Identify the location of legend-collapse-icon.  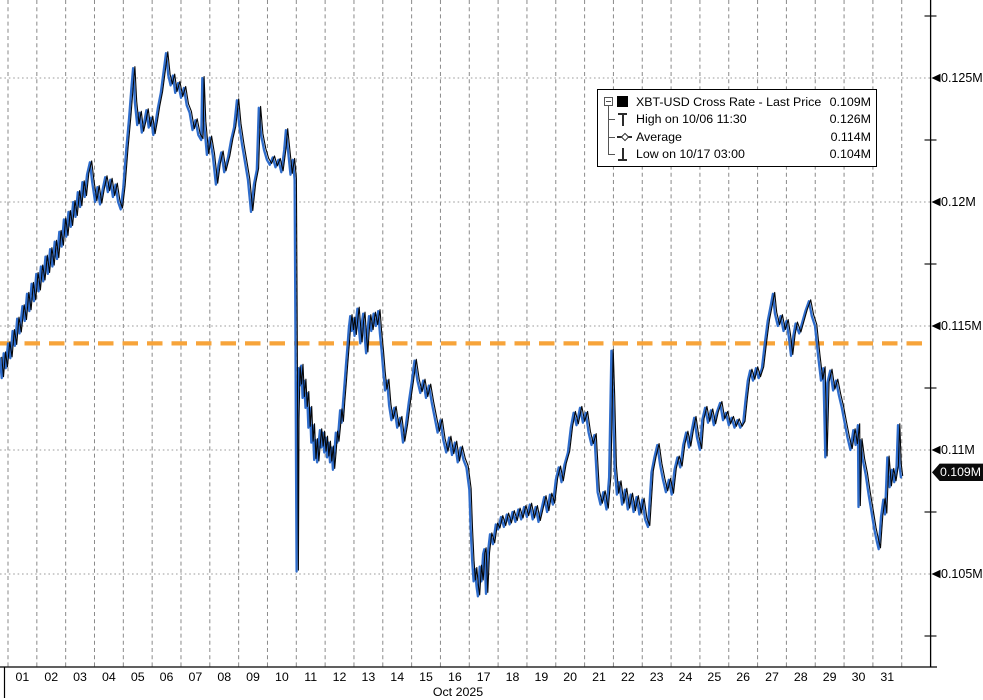
(608, 101).